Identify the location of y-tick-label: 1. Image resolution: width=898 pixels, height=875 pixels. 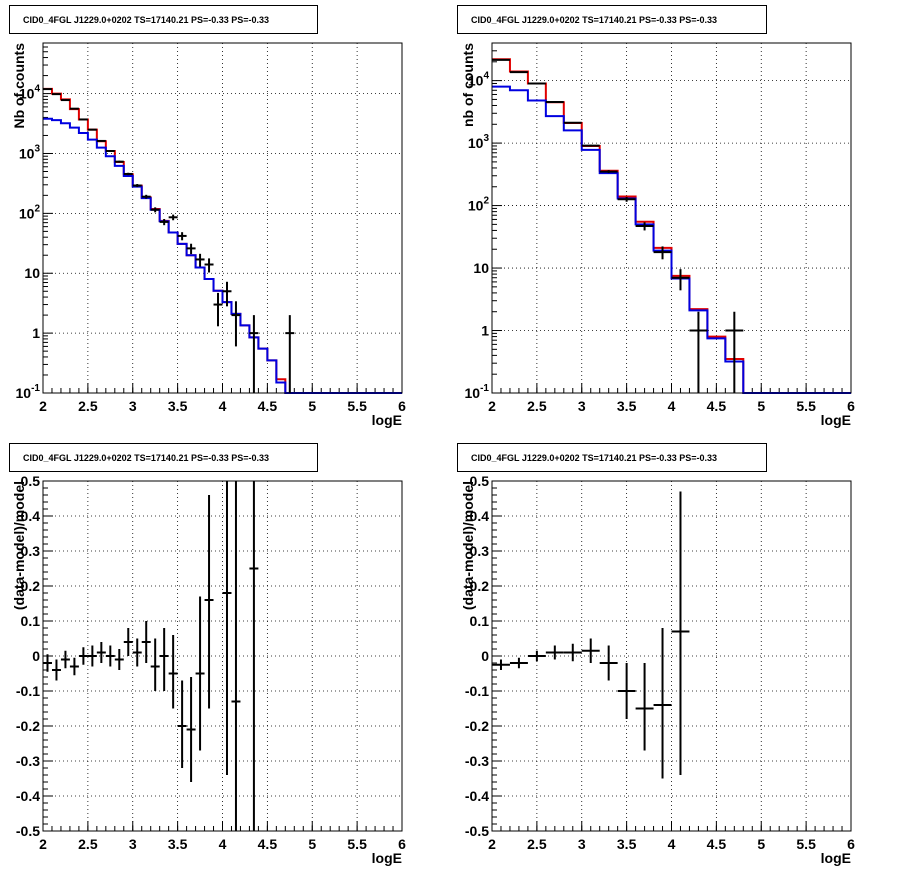
(36, 333).